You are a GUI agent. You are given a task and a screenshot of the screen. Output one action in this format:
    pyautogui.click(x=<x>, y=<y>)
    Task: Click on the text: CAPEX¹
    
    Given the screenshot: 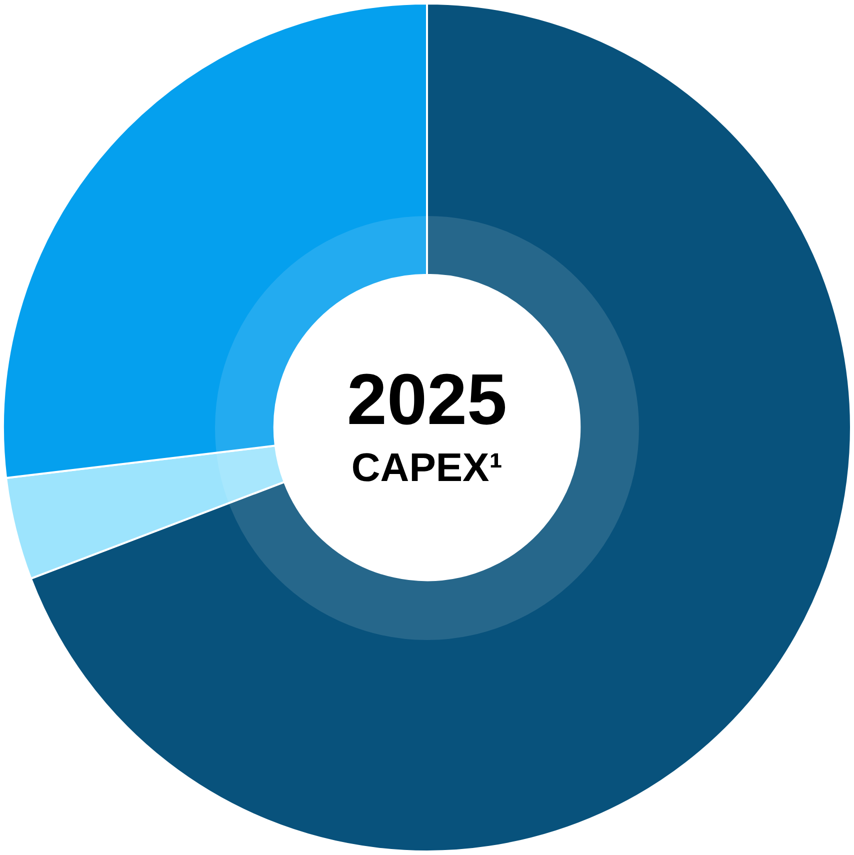 What is the action you would take?
    pyautogui.click(x=427, y=468)
    